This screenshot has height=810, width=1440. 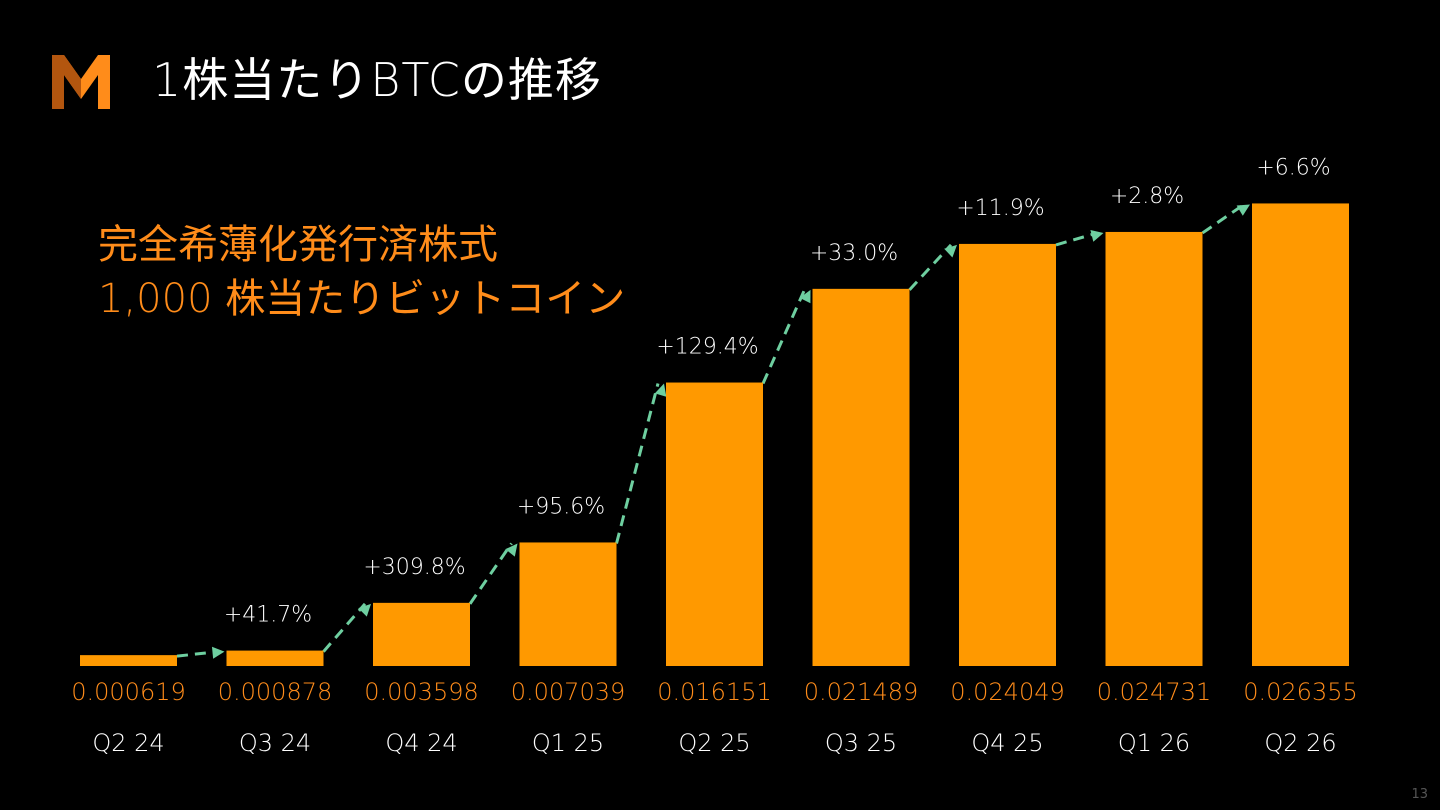 What do you see at coordinates (1300, 743) in the screenshot?
I see `category-label-8: Q2 26` at bounding box center [1300, 743].